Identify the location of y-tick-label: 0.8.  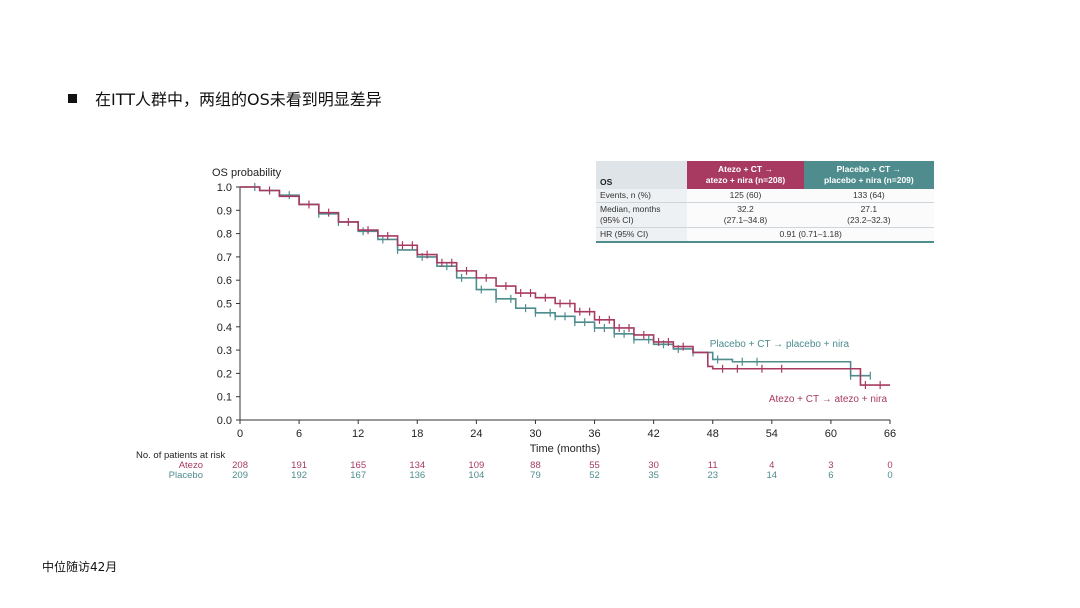
(224, 235).